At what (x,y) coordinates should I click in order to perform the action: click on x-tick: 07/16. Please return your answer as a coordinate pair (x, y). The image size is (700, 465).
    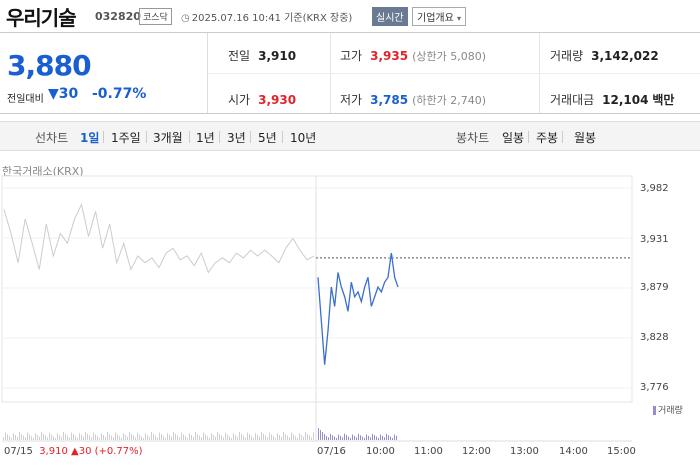
    Looking at the image, I should click on (331, 451).